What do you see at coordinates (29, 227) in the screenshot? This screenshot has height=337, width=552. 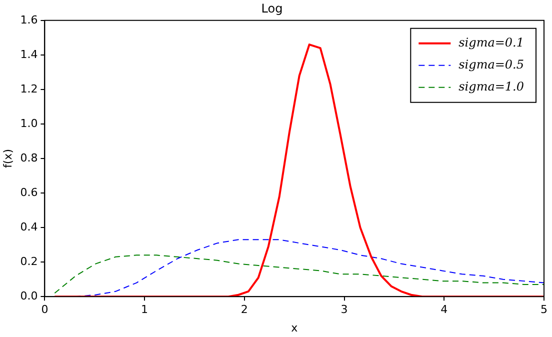 I see `y-tick-label: 0.4` at bounding box center [29, 227].